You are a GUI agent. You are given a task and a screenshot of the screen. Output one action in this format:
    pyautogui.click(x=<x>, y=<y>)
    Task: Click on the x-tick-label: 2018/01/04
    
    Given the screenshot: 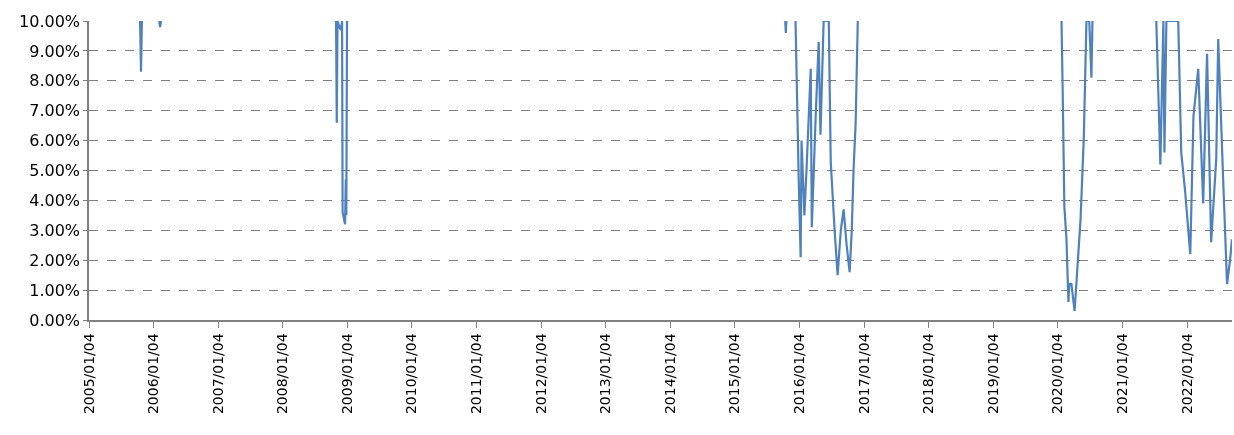 What is the action you would take?
    pyautogui.click(x=928, y=374)
    